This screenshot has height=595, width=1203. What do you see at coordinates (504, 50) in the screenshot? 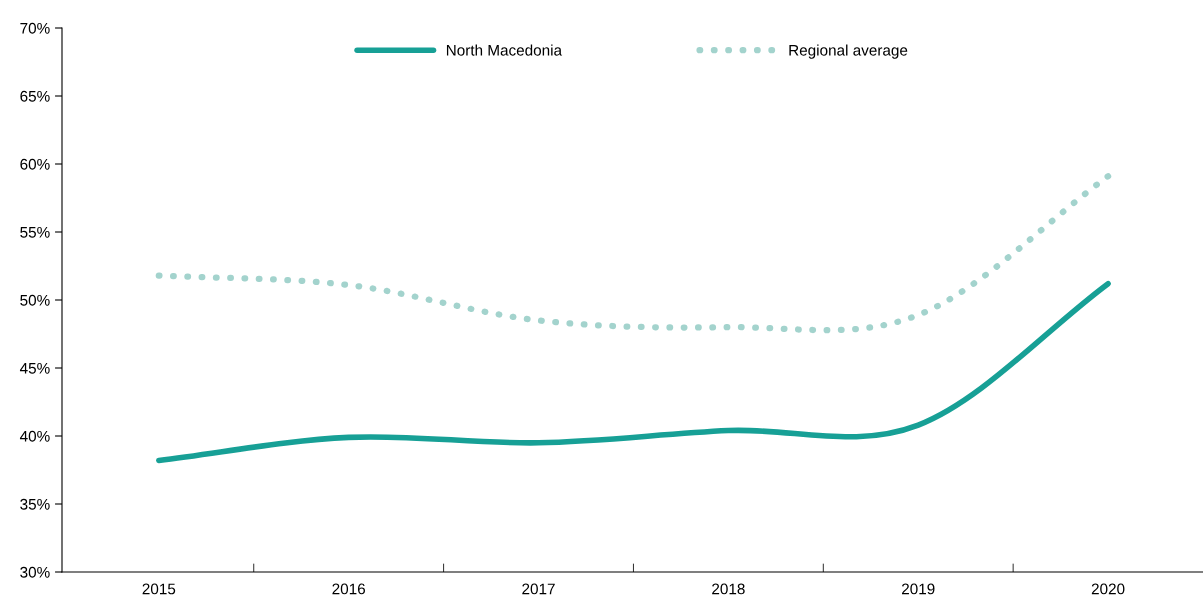
I see `legend-label: North Macedonia` at bounding box center [504, 50].